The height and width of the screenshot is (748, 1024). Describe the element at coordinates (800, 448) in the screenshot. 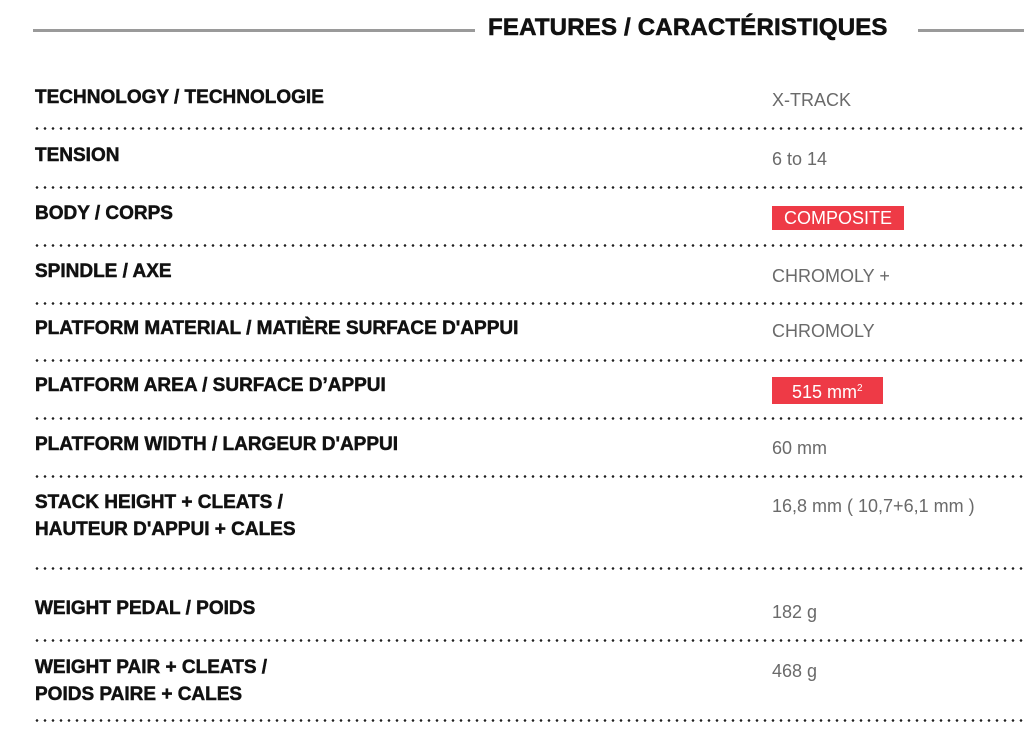

I see `row-value-platform-width: 60 mm` at that location.